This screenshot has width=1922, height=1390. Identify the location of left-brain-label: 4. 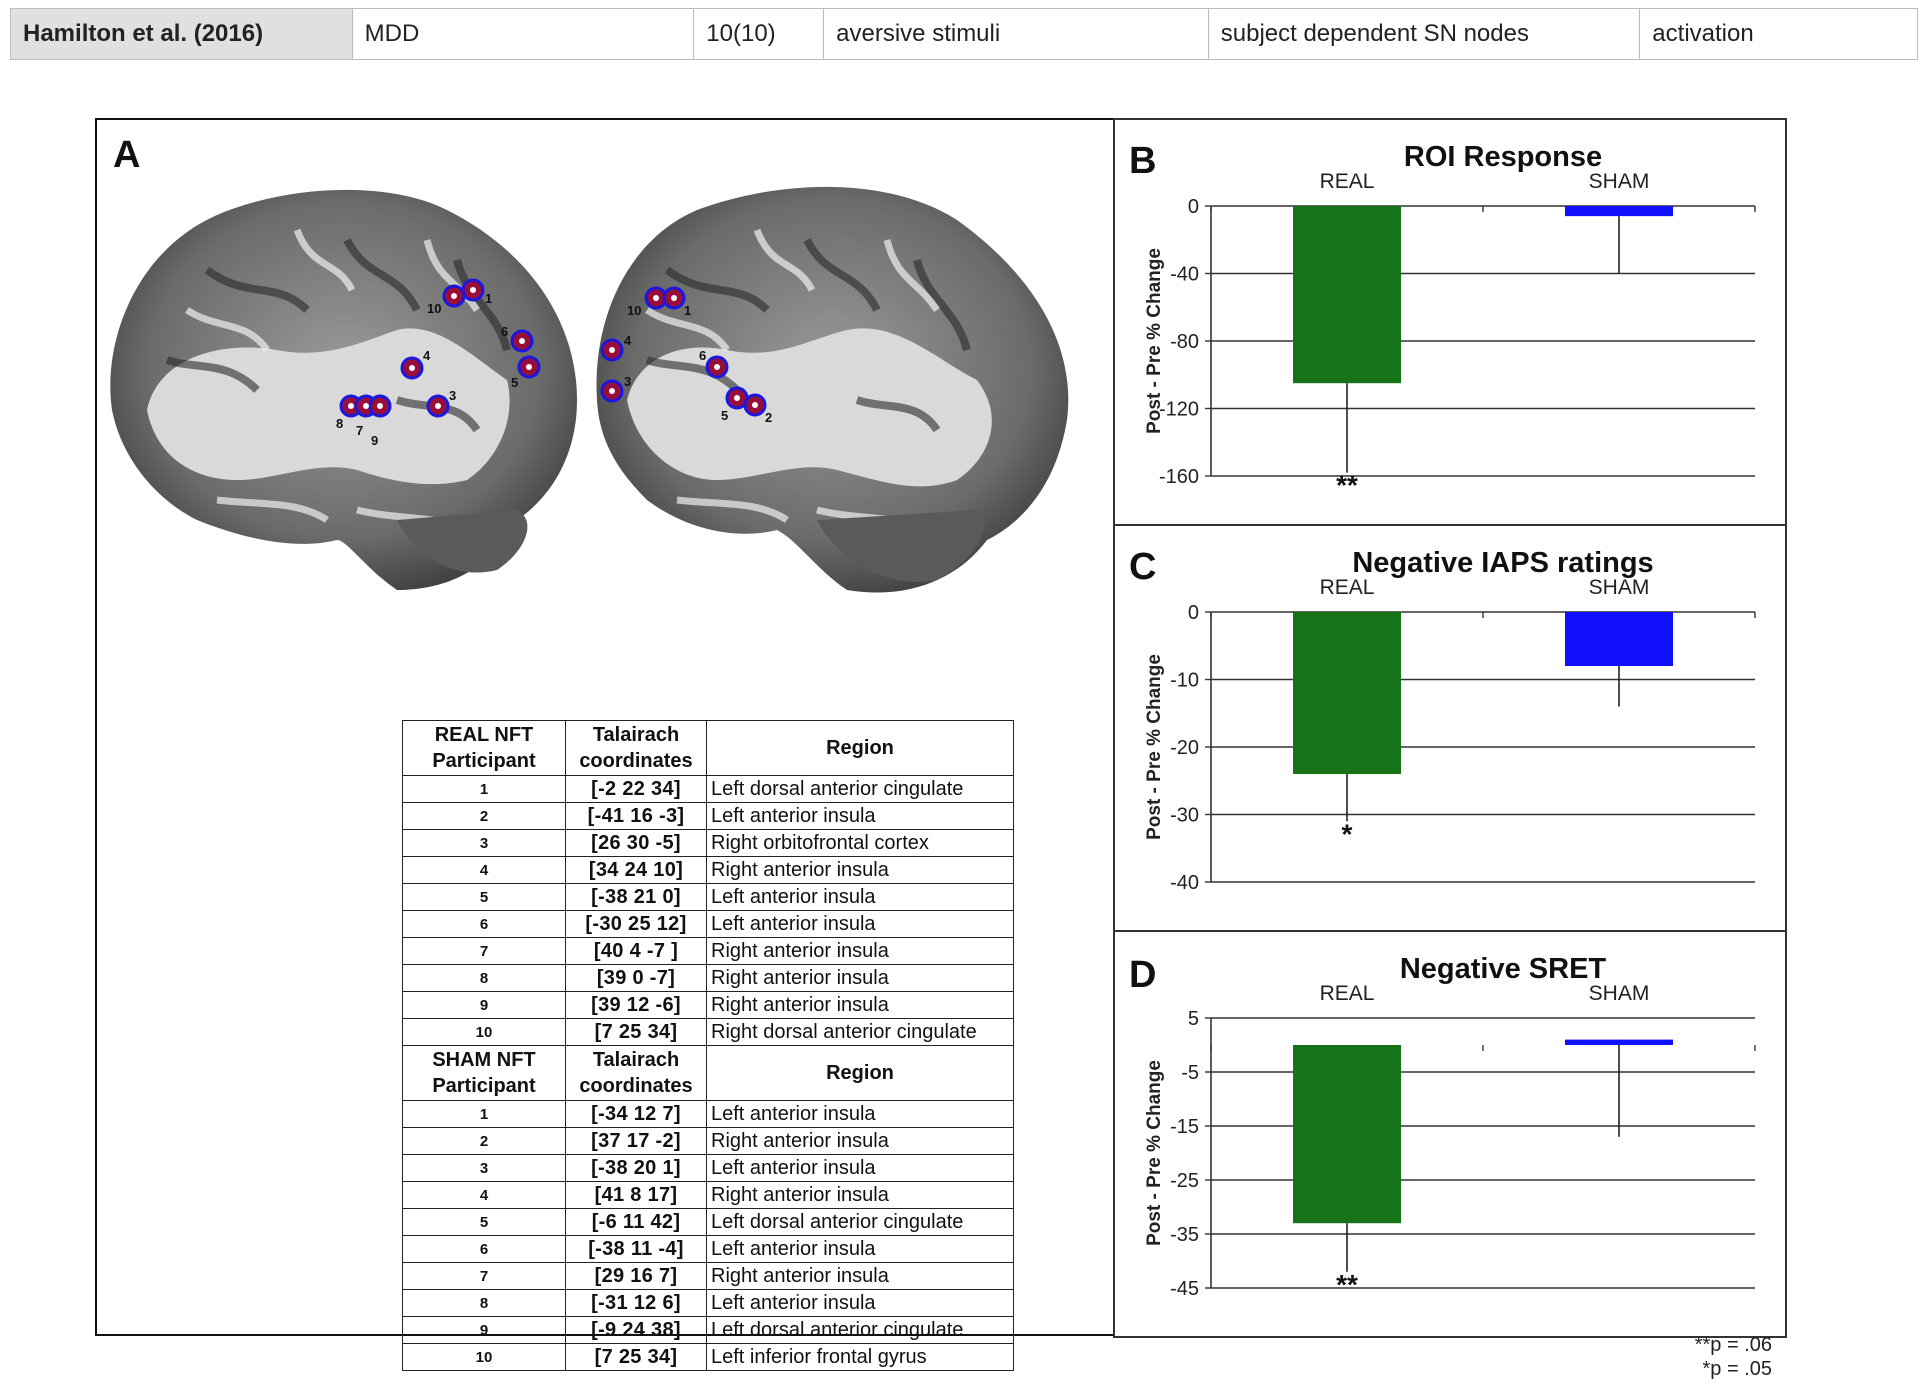
(427, 355).